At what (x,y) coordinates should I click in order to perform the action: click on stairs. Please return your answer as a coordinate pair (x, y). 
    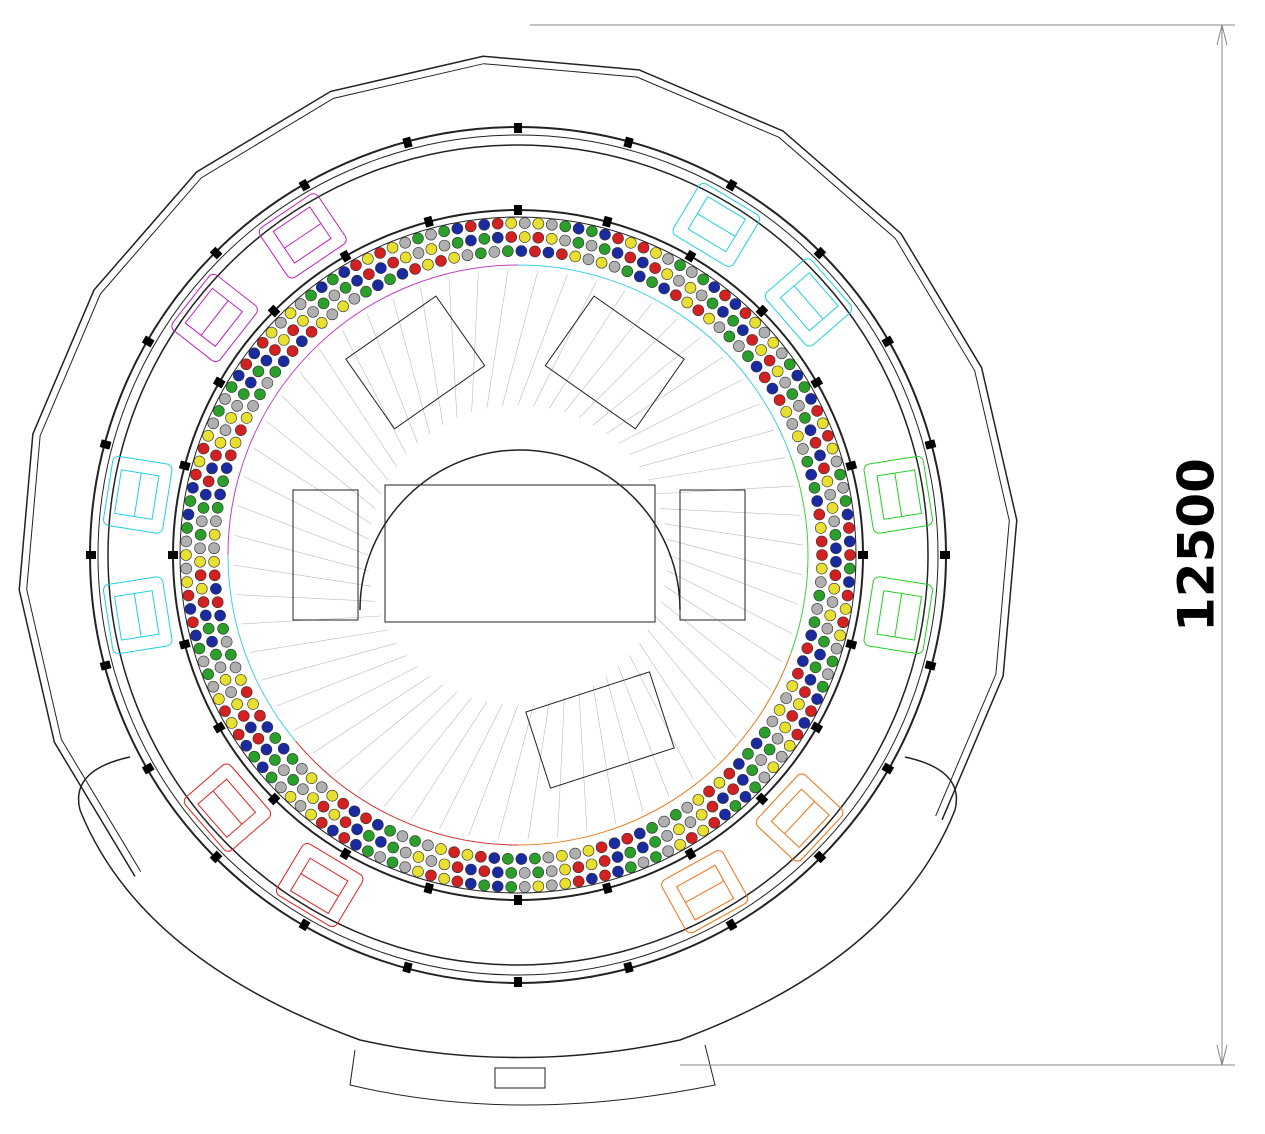
    Looking at the image, I should click on (415, 362).